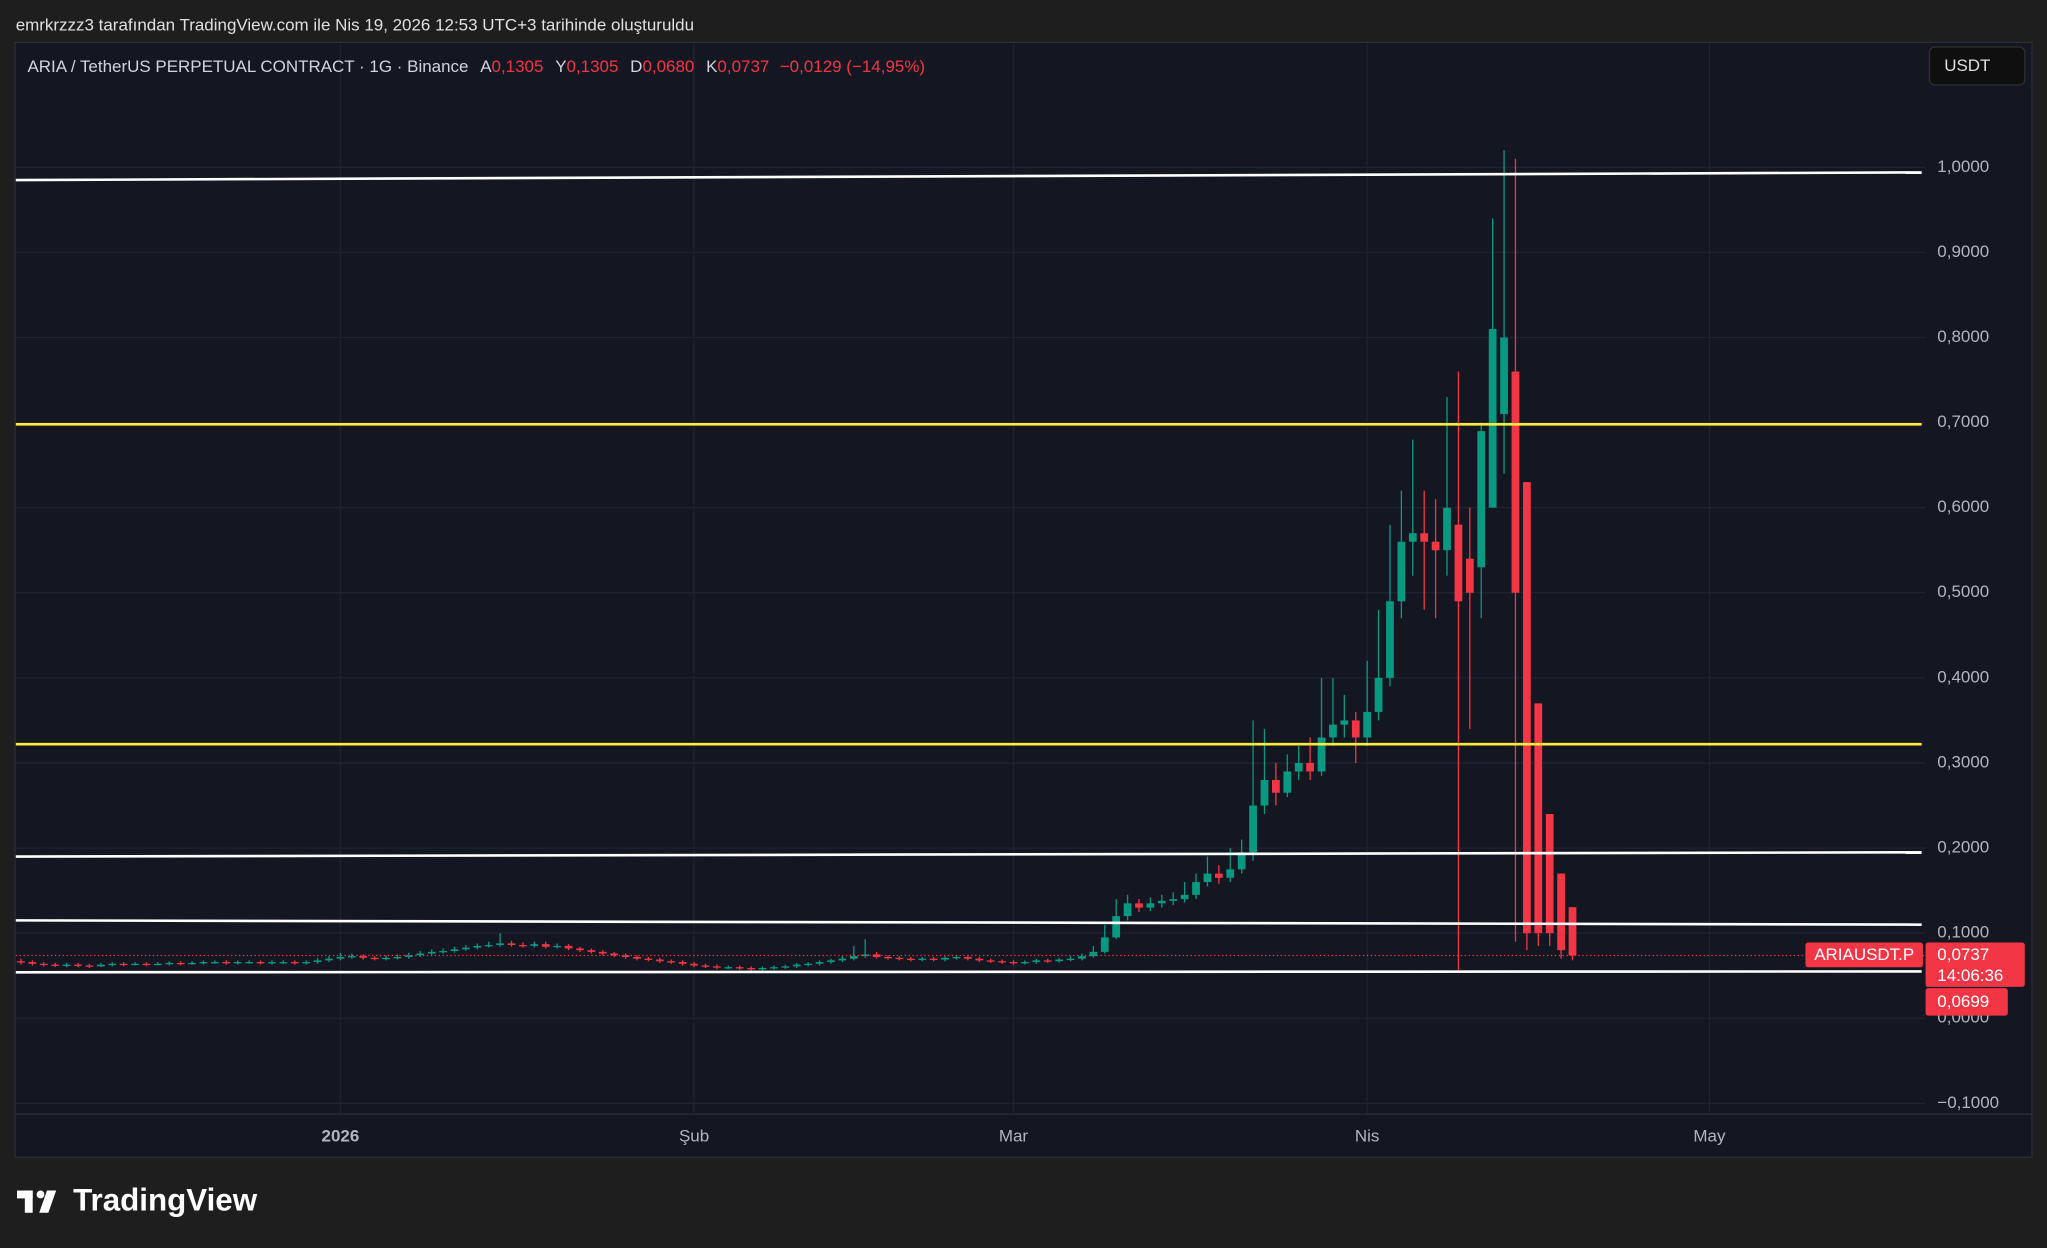 This screenshot has height=1248, width=2047. I want to click on price-marker-label: 0,0699, so click(1963, 1001).